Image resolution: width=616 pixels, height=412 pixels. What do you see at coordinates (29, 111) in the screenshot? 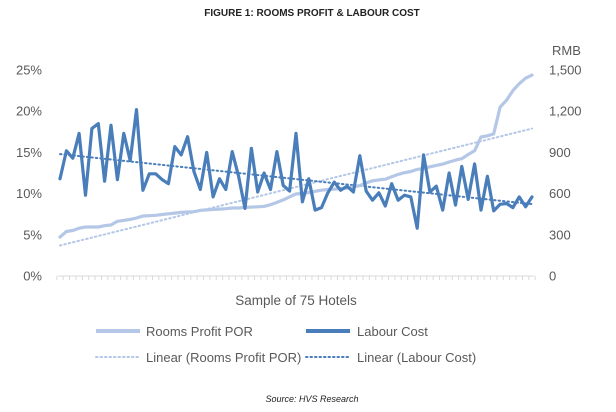
I see `left-axis-tick-label: 20%` at bounding box center [29, 111].